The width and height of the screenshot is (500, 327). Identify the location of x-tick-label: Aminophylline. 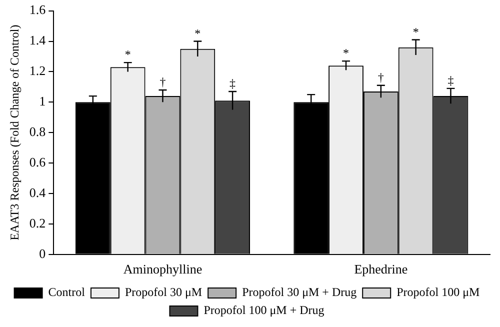
(162, 269).